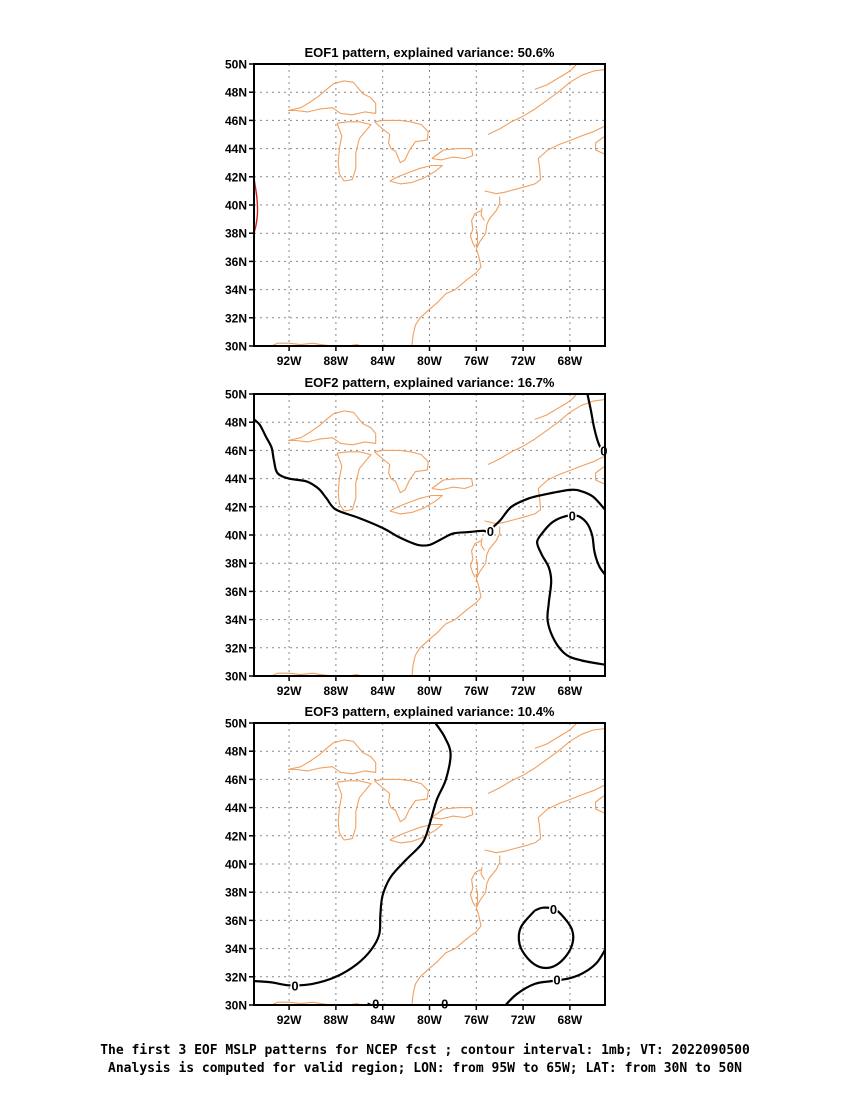 Image resolution: width=850 pixels, height=1100 pixels. Describe the element at coordinates (476, 1020) in the screenshot. I see `lon-tick-label: 76W` at that location.